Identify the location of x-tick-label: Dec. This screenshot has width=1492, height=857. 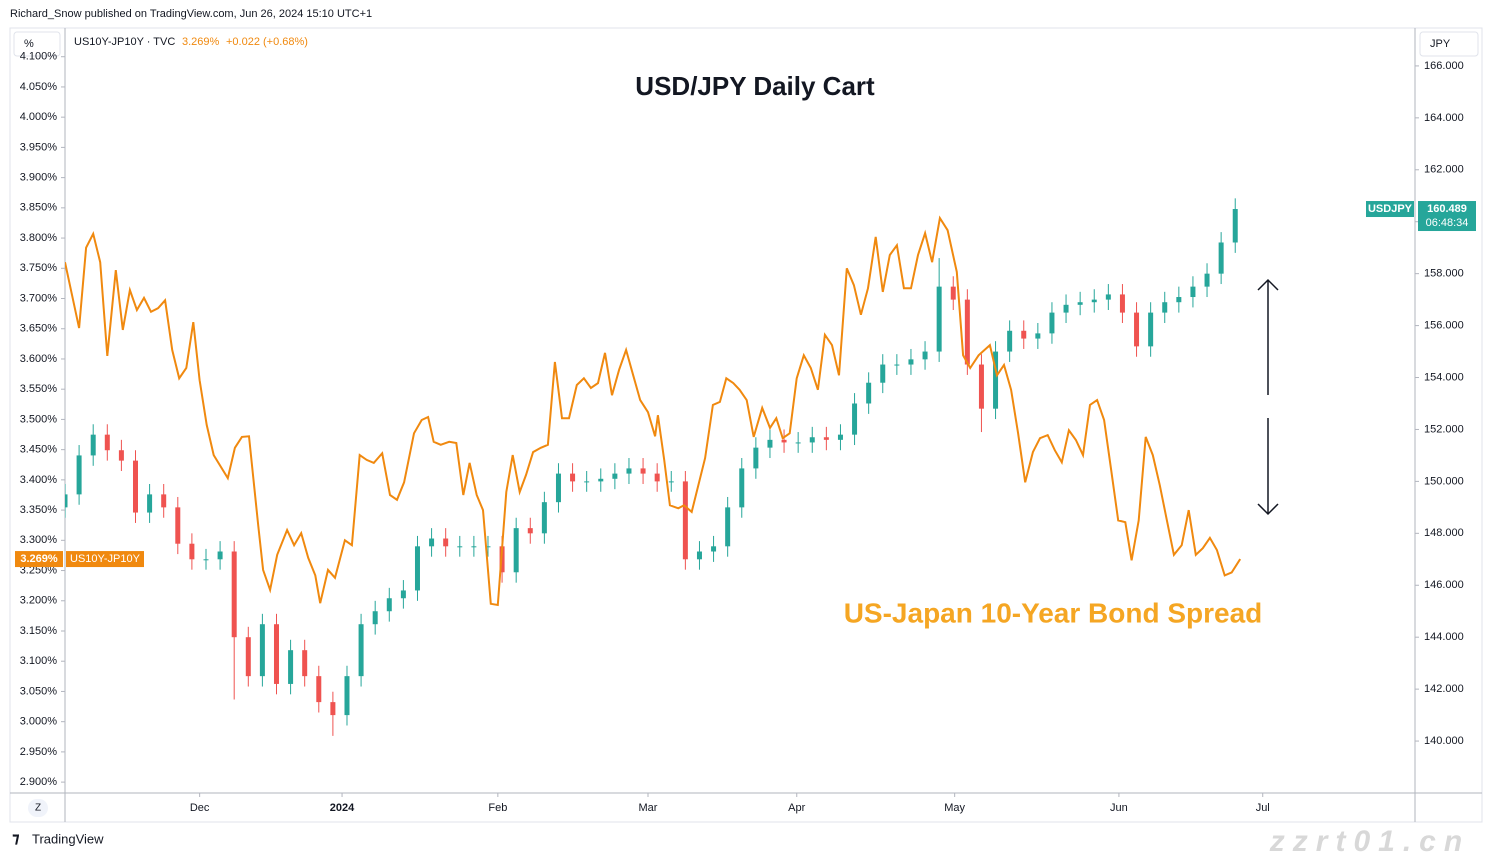
(200, 808).